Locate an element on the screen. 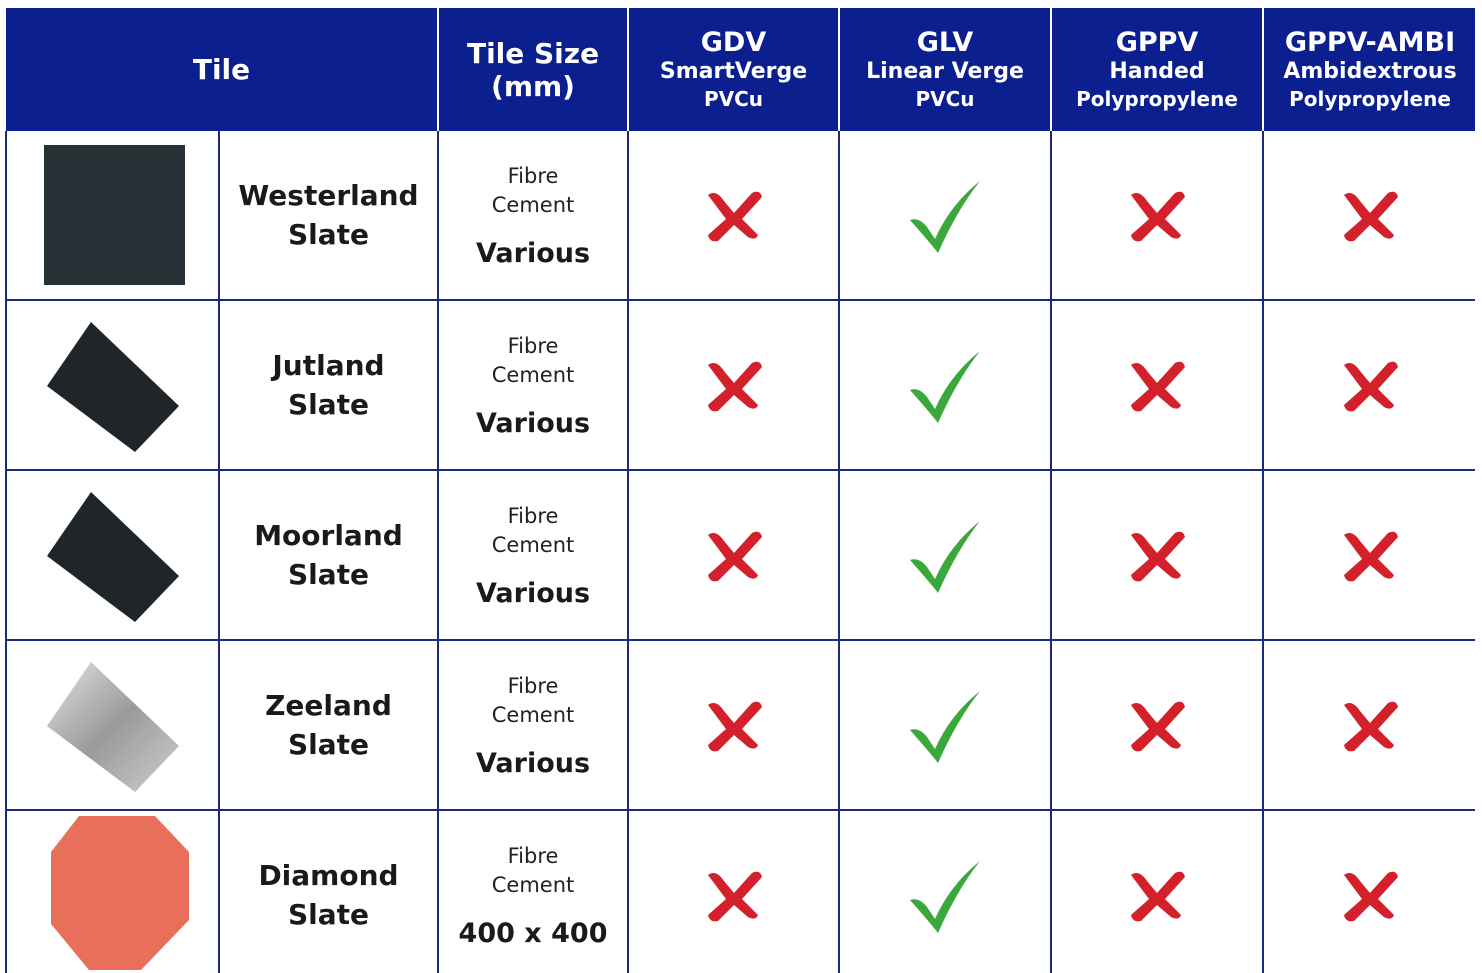  name-cell: Westerland Slate is located at coordinates (328, 216).